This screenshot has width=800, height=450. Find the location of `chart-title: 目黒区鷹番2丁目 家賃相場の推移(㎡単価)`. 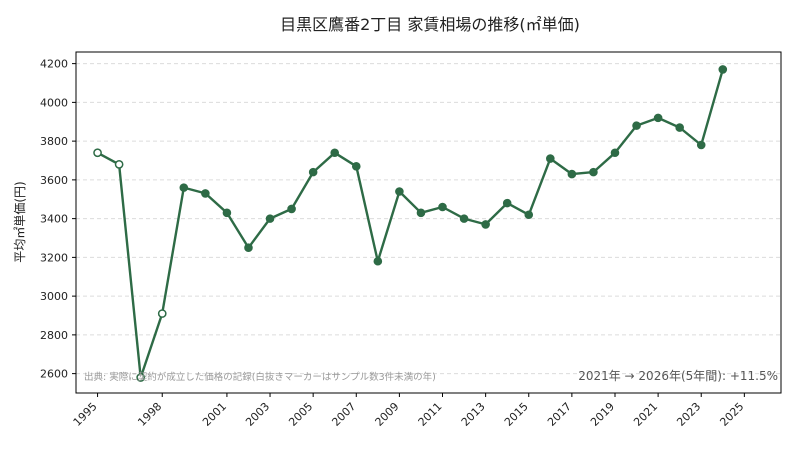

chart-title: 目黒区鷹番2丁目 家賃相場の推移(㎡単価) is located at coordinates (430, 24).